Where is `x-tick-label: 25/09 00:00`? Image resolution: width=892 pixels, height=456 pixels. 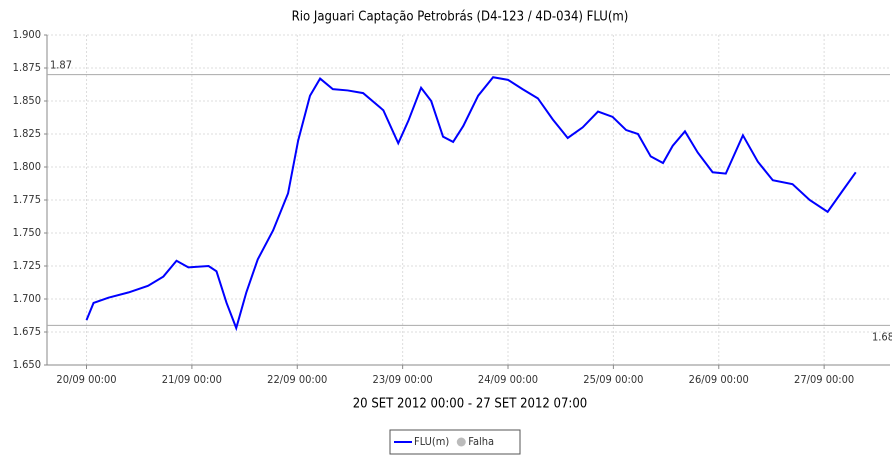 x-tick-label: 25/09 00:00 is located at coordinates (613, 379).